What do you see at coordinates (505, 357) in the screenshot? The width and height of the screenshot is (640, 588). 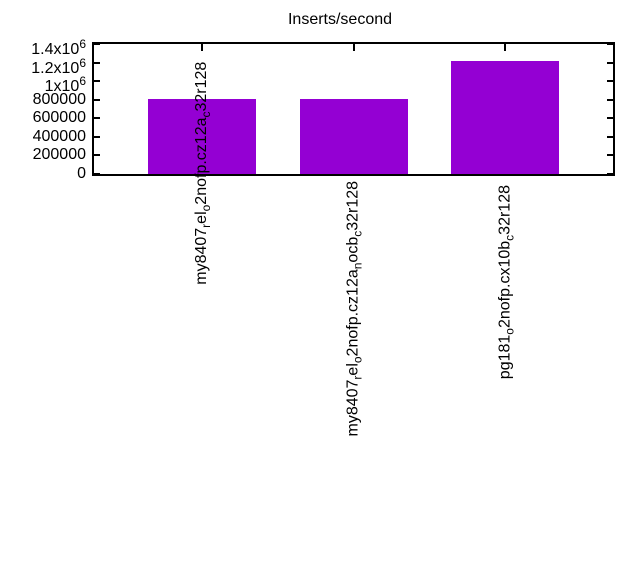 I see `x-category-label-text: pg181` at bounding box center [505, 357].